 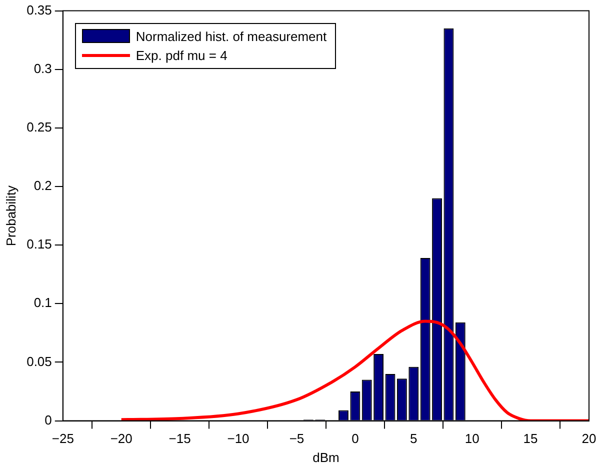 What do you see at coordinates (10, 215) in the screenshot?
I see `y-axis-title: Probability` at bounding box center [10, 215].